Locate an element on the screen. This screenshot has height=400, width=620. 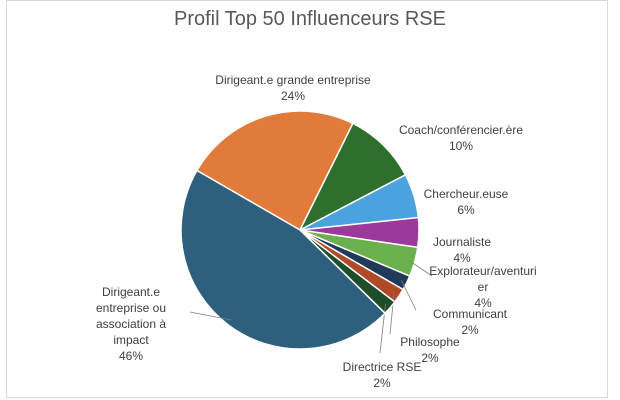
slice-name-label: Dirigeant.e grande entreprise is located at coordinates (293, 80).